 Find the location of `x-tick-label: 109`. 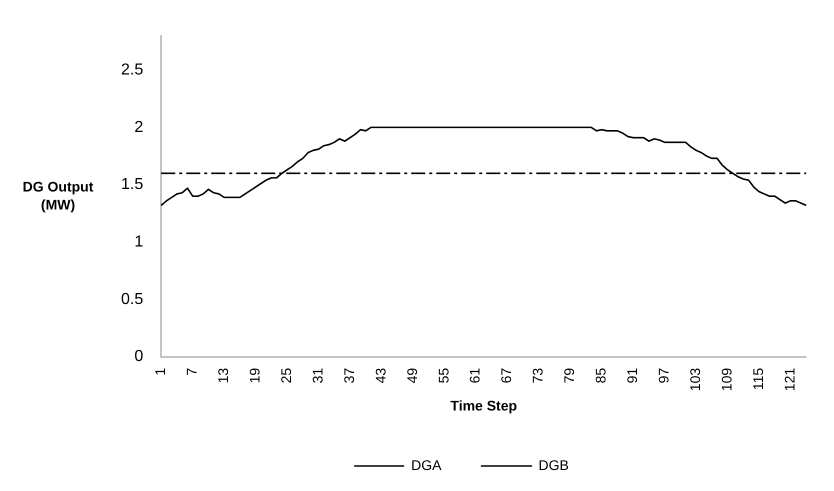

x-tick-label: 109 is located at coordinates (726, 380).